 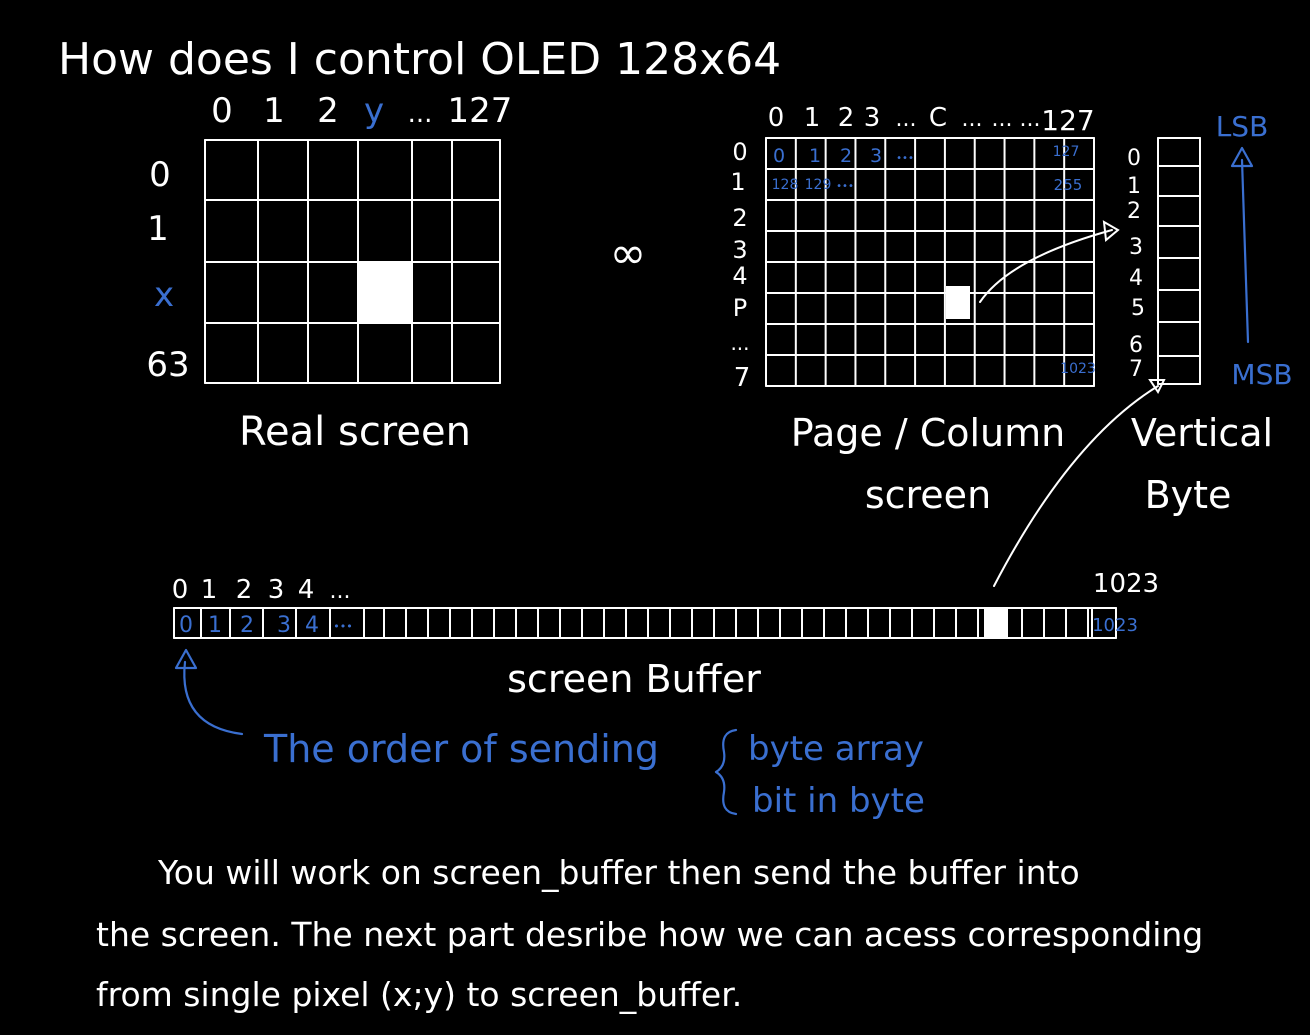 What do you see at coordinates (1136, 345) in the screenshot?
I see `bit-label: 6` at bounding box center [1136, 345].